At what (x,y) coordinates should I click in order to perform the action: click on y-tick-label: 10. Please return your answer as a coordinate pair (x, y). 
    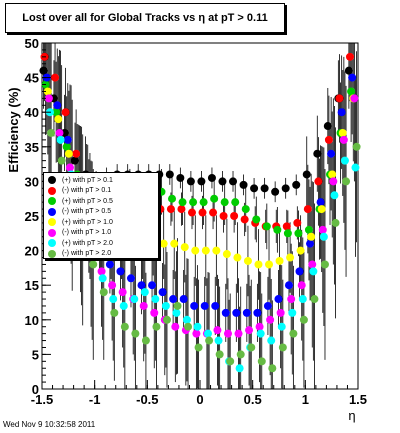
    Looking at the image, I should click on (32, 320).